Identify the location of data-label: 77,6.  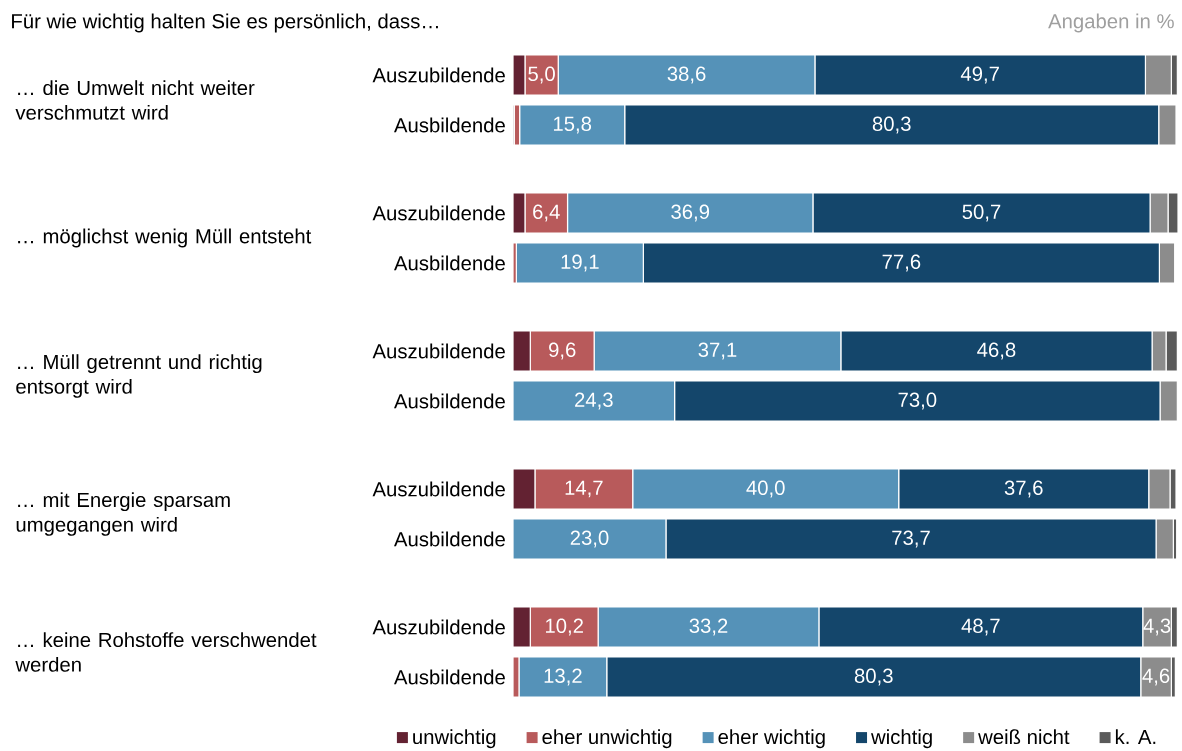
(901, 263).